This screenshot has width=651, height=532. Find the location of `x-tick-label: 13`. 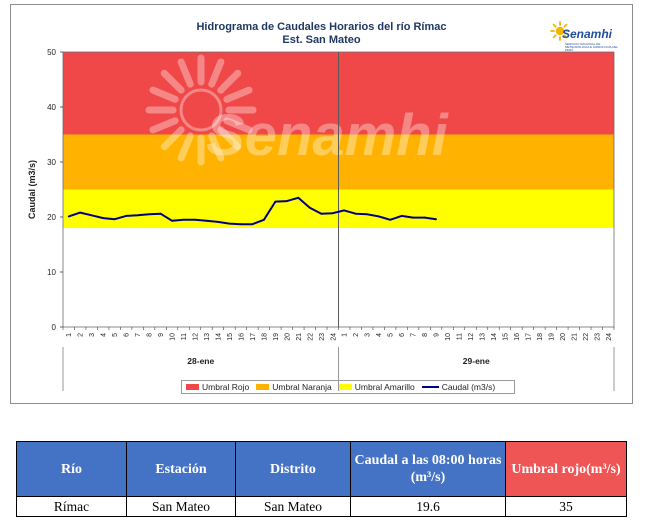

x-tick-label: 13 is located at coordinates (207, 337).